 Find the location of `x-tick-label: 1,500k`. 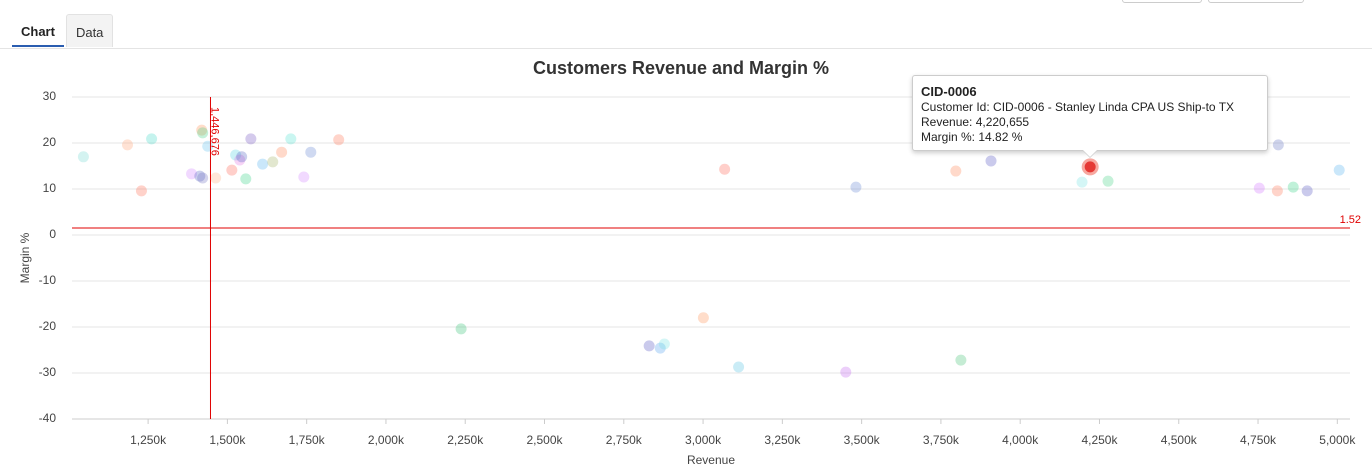

x-tick-label: 1,500k is located at coordinates (227, 440).